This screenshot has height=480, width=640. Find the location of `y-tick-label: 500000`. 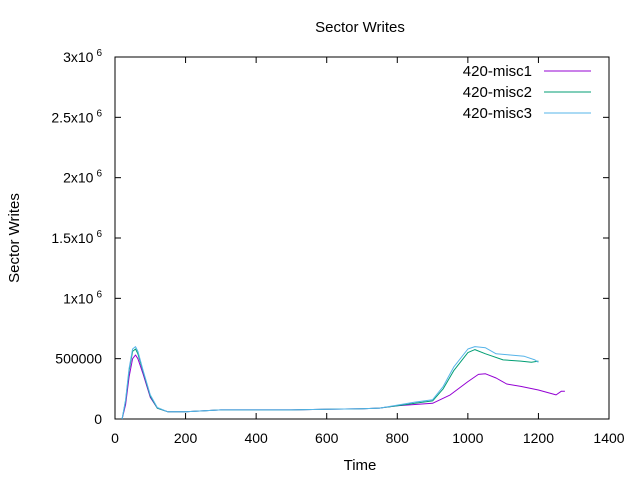

y-tick-label: 500000 is located at coordinates (78, 359).